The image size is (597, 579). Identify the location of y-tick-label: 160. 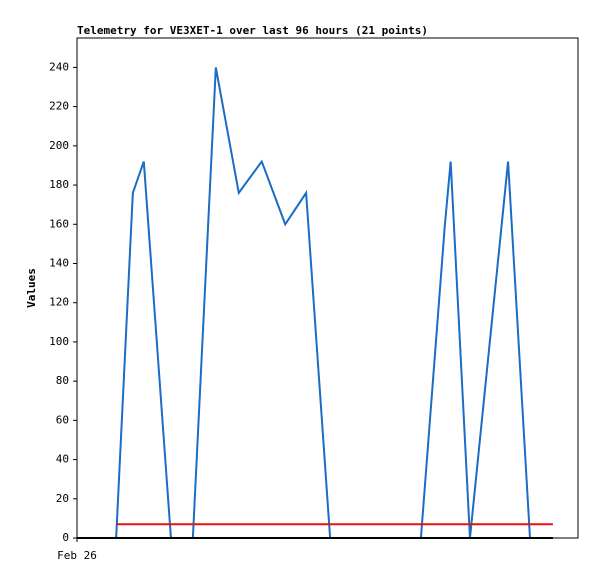
(59, 223).